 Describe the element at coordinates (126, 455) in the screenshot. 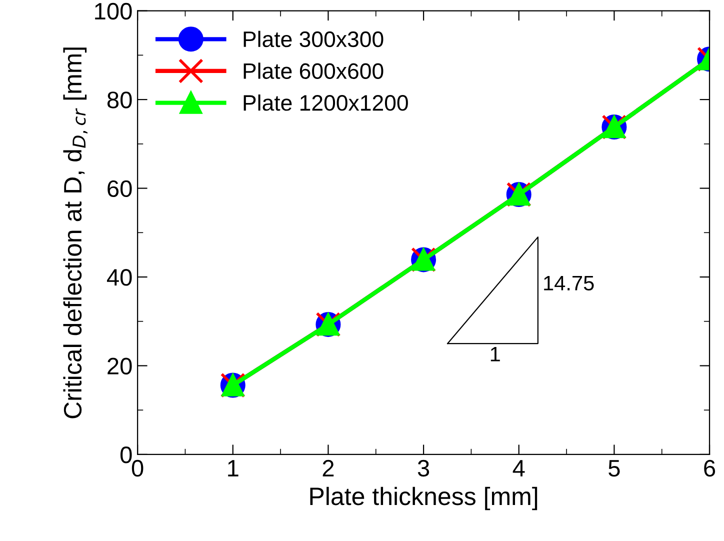

I see `y-tick-label: 0` at that location.